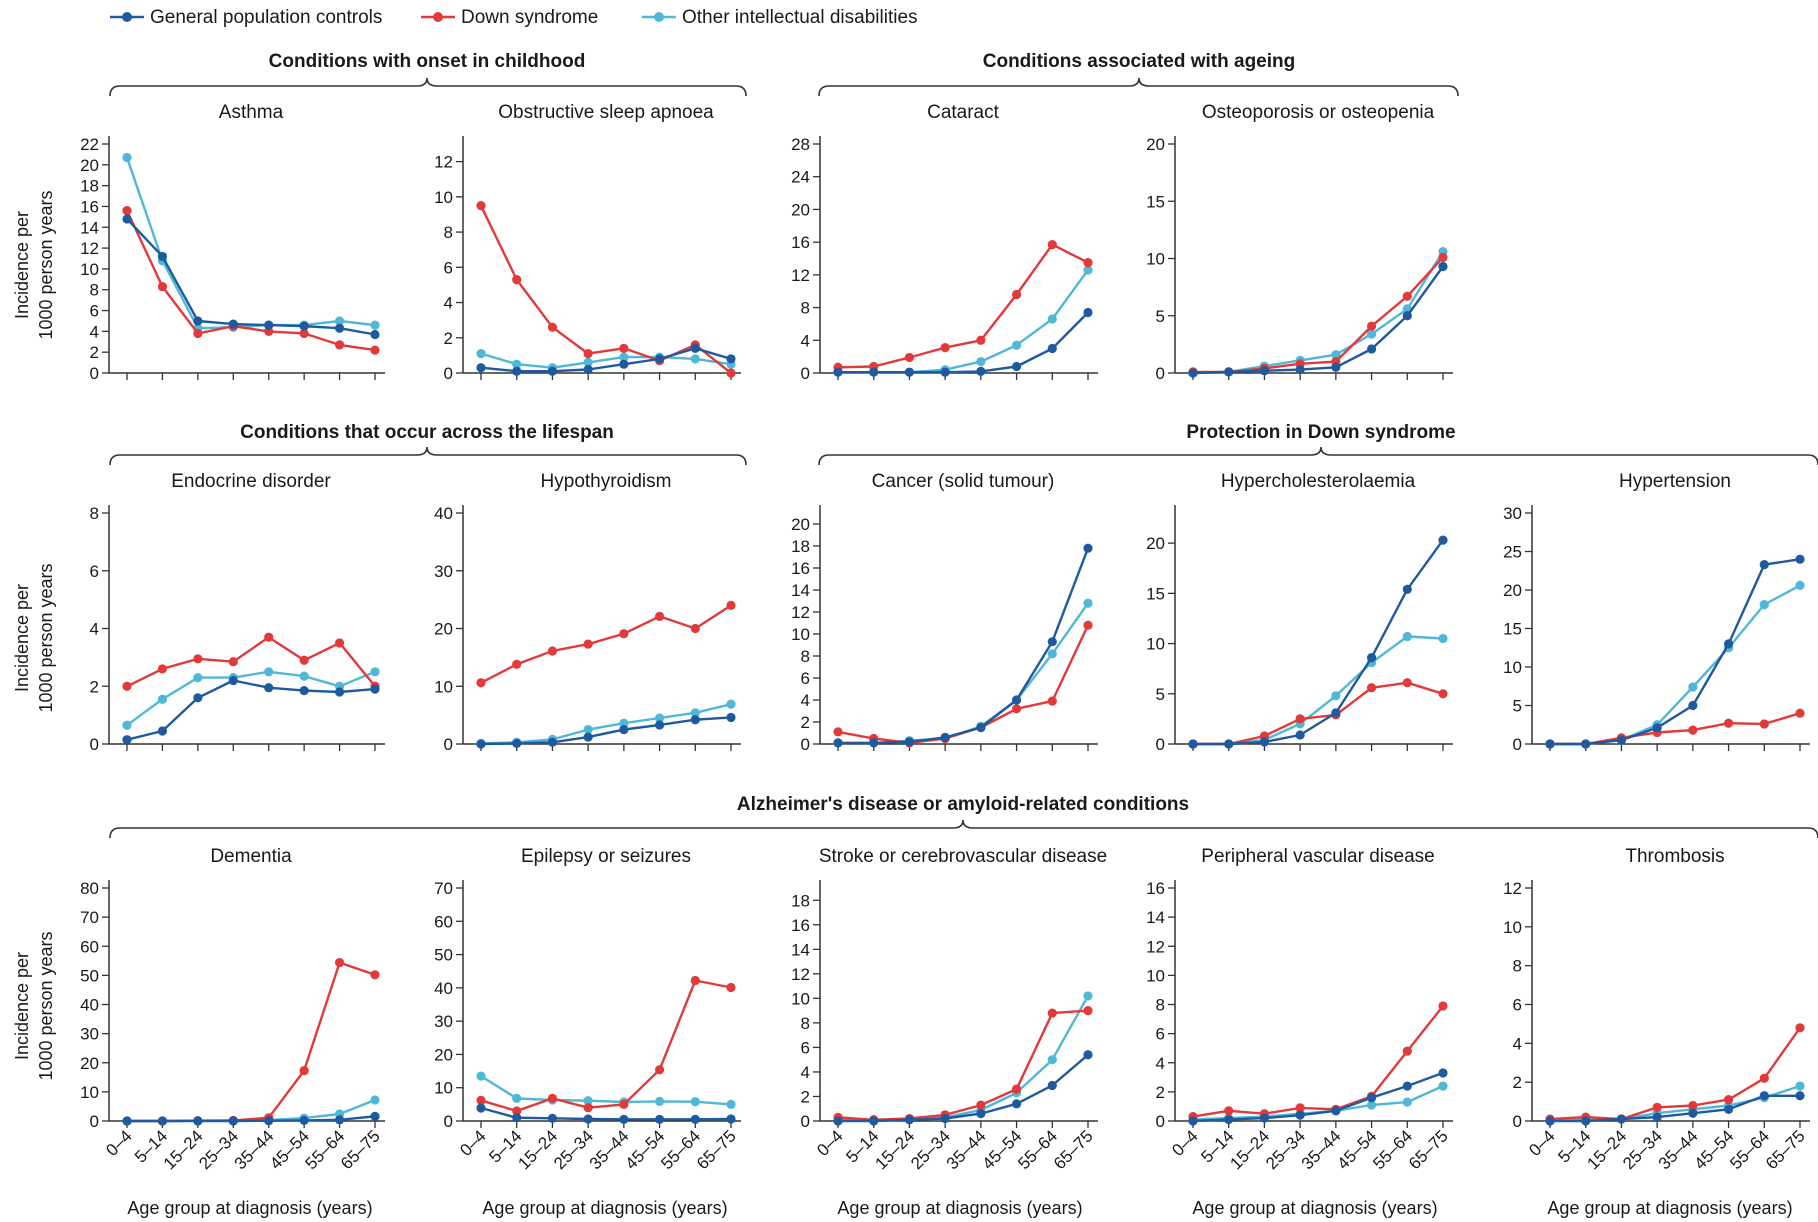 This screenshot has height=1222, width=1818. What do you see at coordinates (443, 1021) in the screenshot?
I see `y-tick-label: 30` at bounding box center [443, 1021].